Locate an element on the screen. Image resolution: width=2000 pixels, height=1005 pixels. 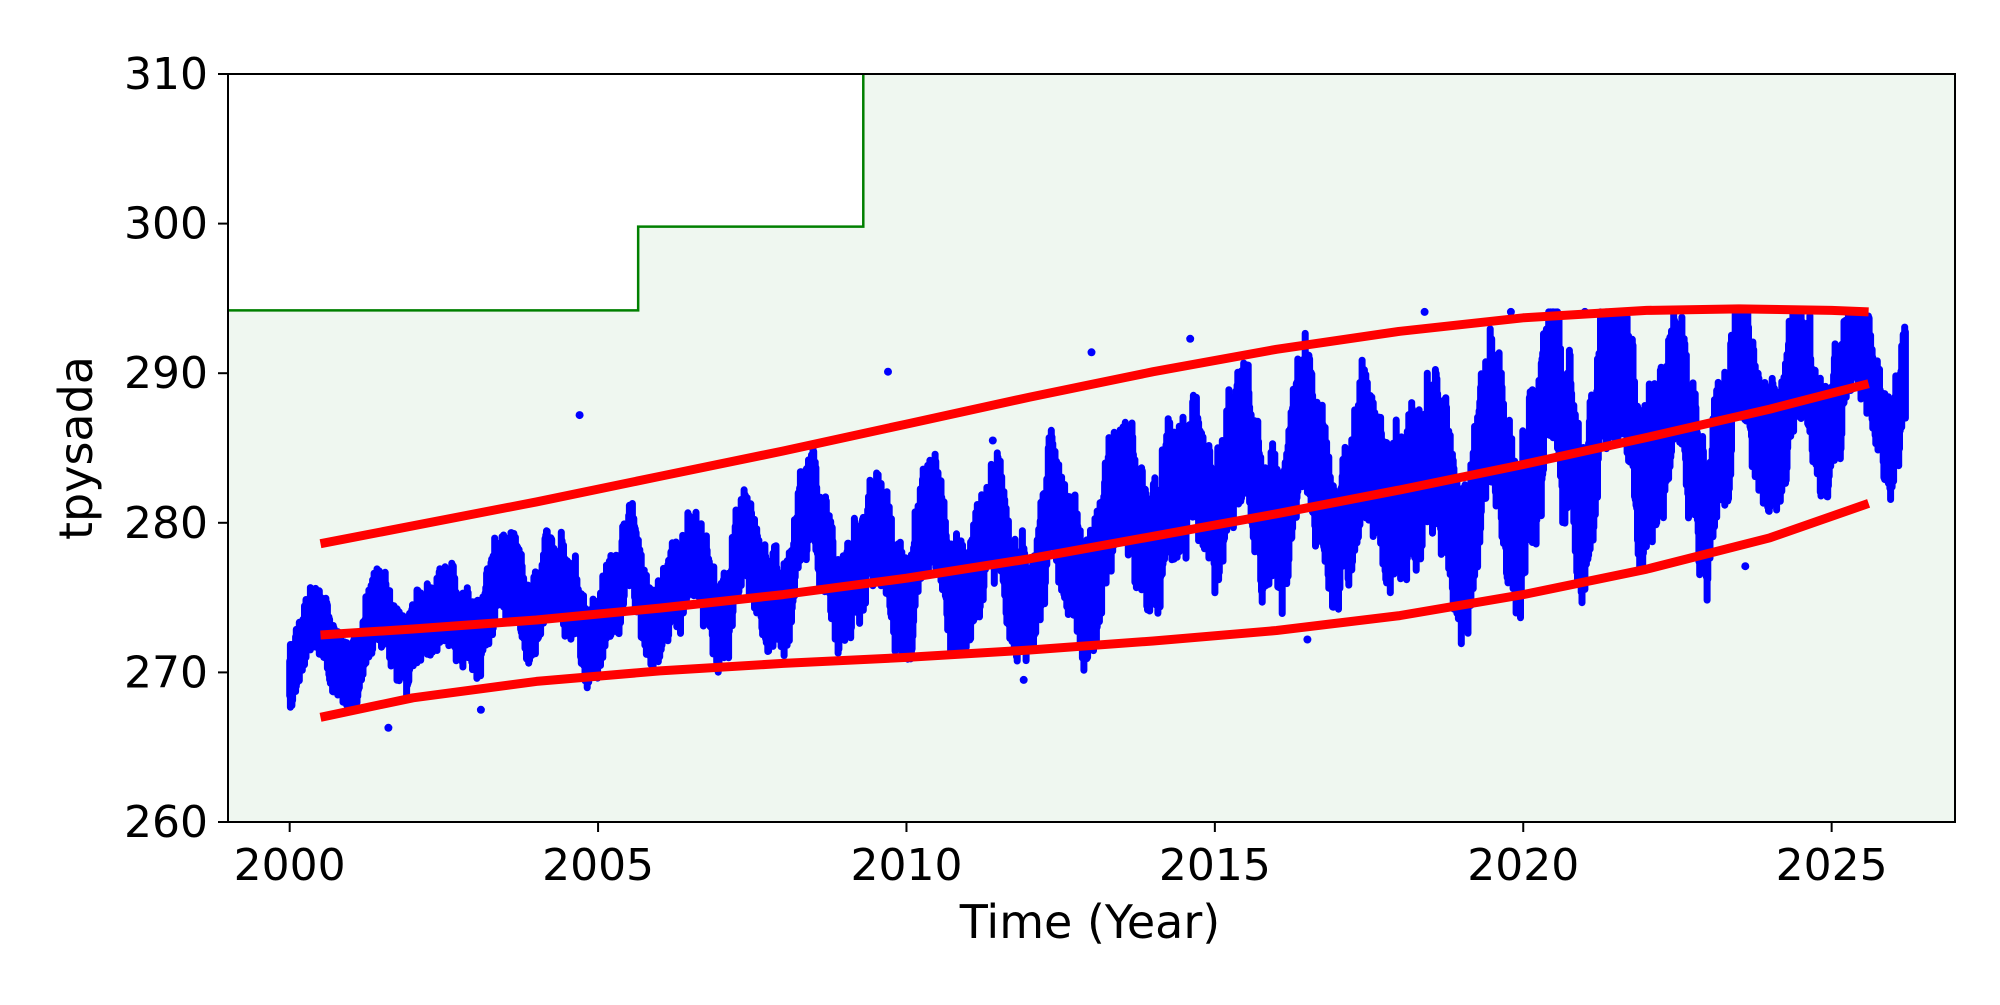
y-tick-label: 280 is located at coordinates (166, 523).